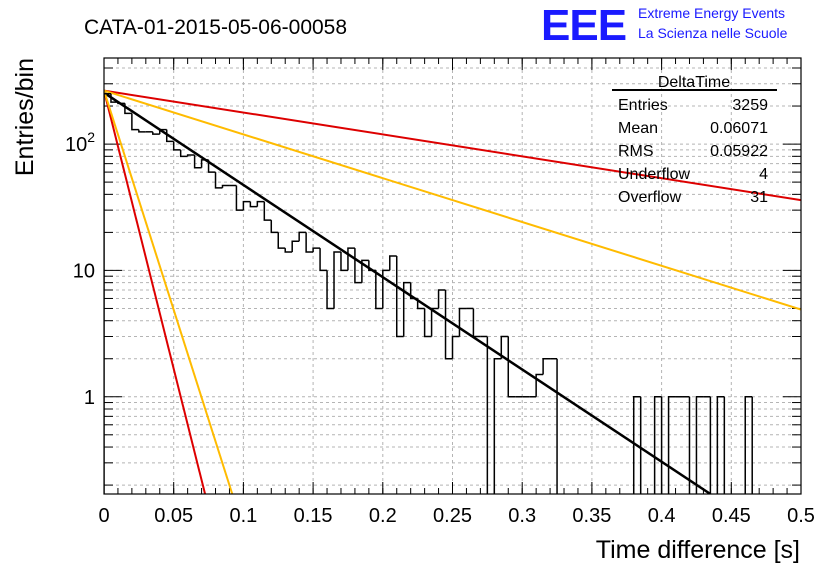  I want to click on x-tick-label: 0.45, so click(731, 516).